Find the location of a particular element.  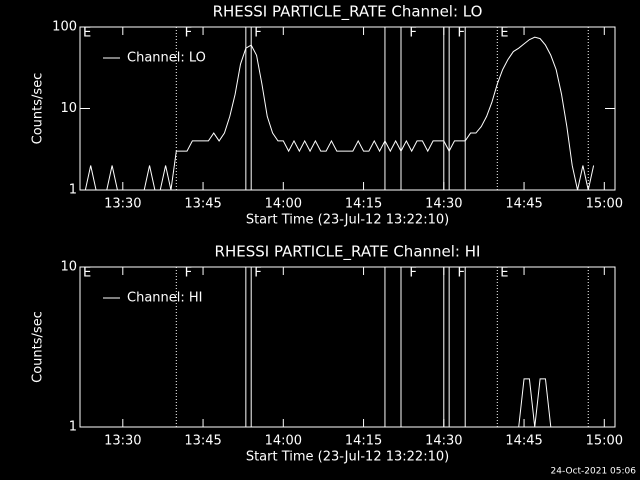

legend-label: Channel: HI is located at coordinates (165, 298).